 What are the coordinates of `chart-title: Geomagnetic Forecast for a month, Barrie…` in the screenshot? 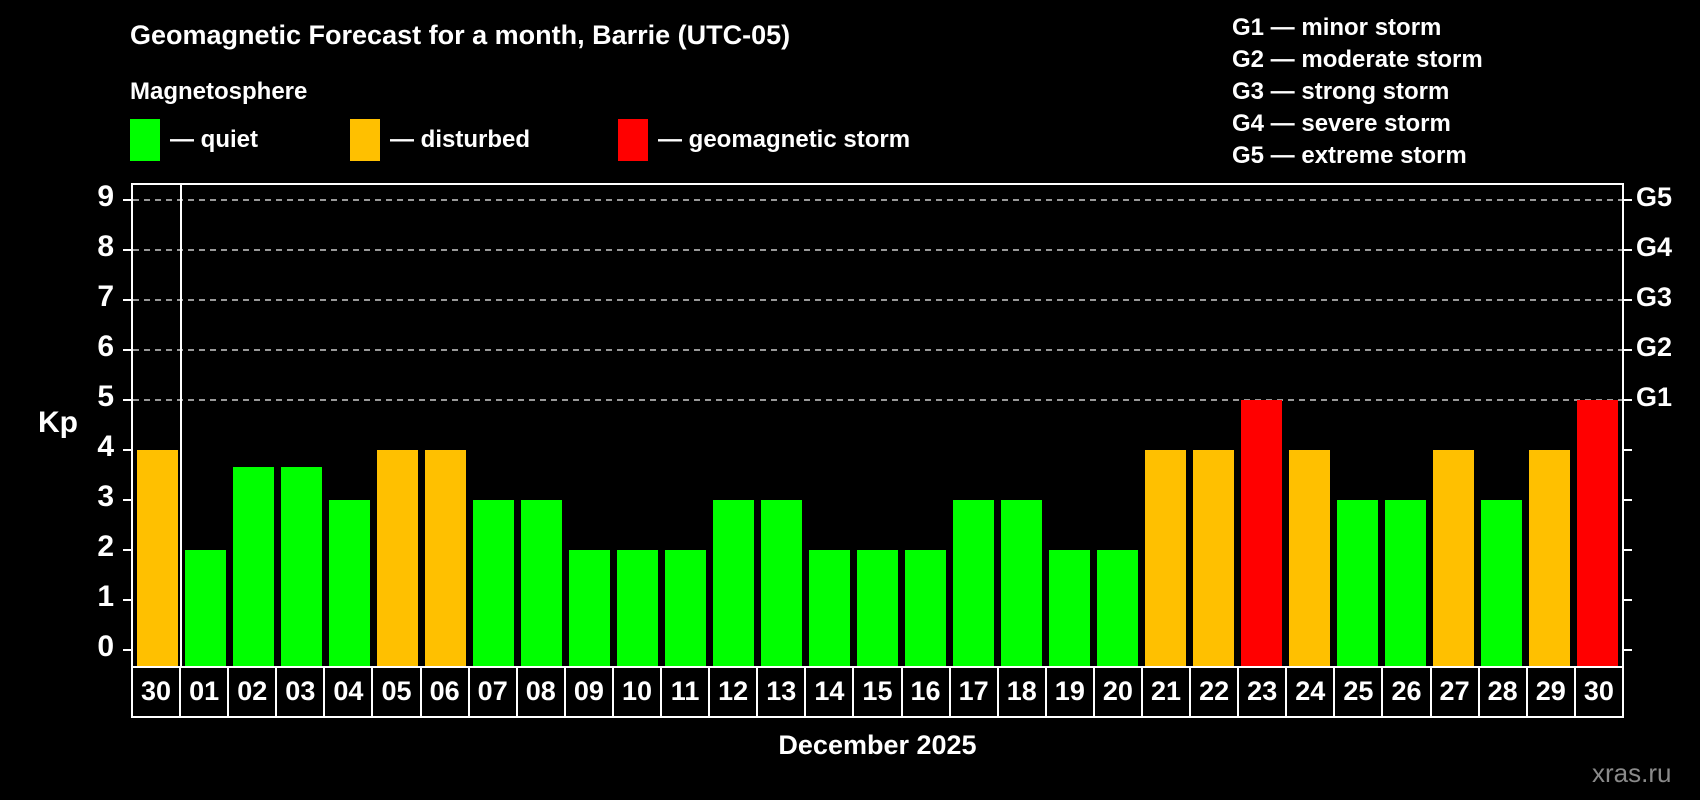 It's located at (460, 35).